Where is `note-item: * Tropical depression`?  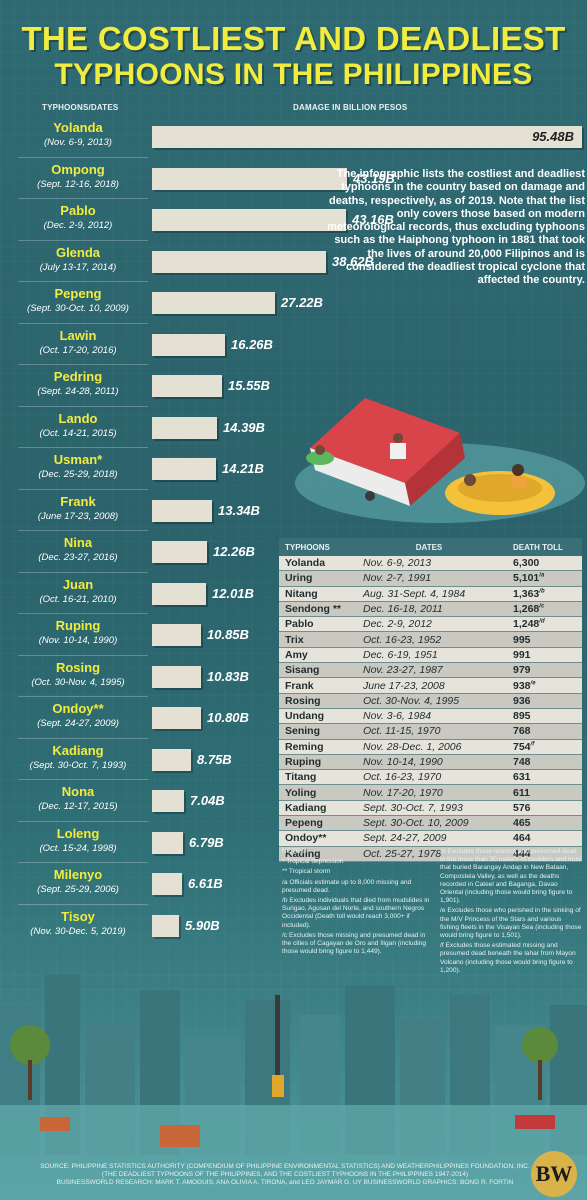
note-item: * Tropical depression is located at coordinates (313, 862).